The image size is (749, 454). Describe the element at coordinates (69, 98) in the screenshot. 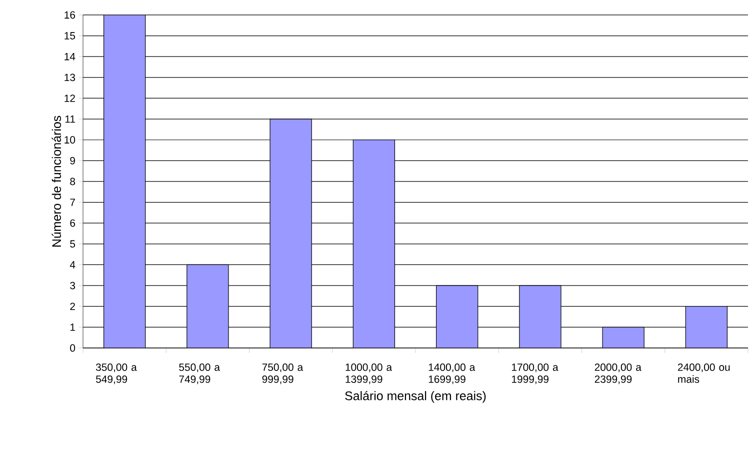

I see `y-tick-label: 12` at that location.